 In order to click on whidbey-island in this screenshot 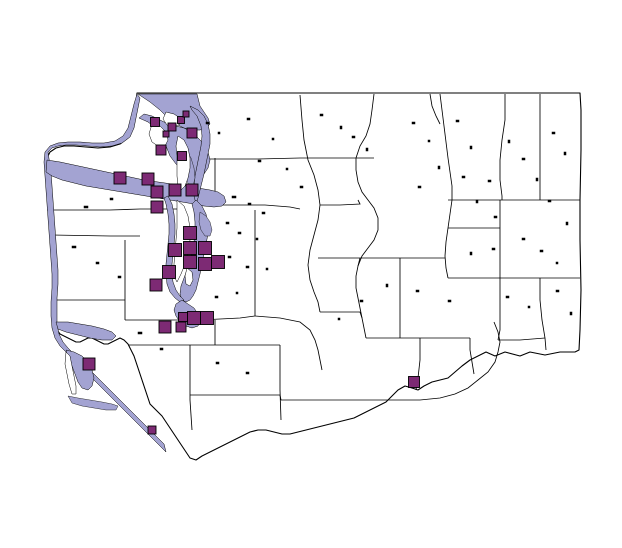, I will do `click(183, 163)`.